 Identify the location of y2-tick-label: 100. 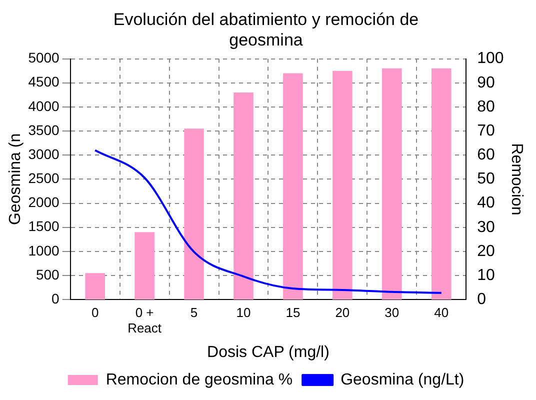
(490, 59).